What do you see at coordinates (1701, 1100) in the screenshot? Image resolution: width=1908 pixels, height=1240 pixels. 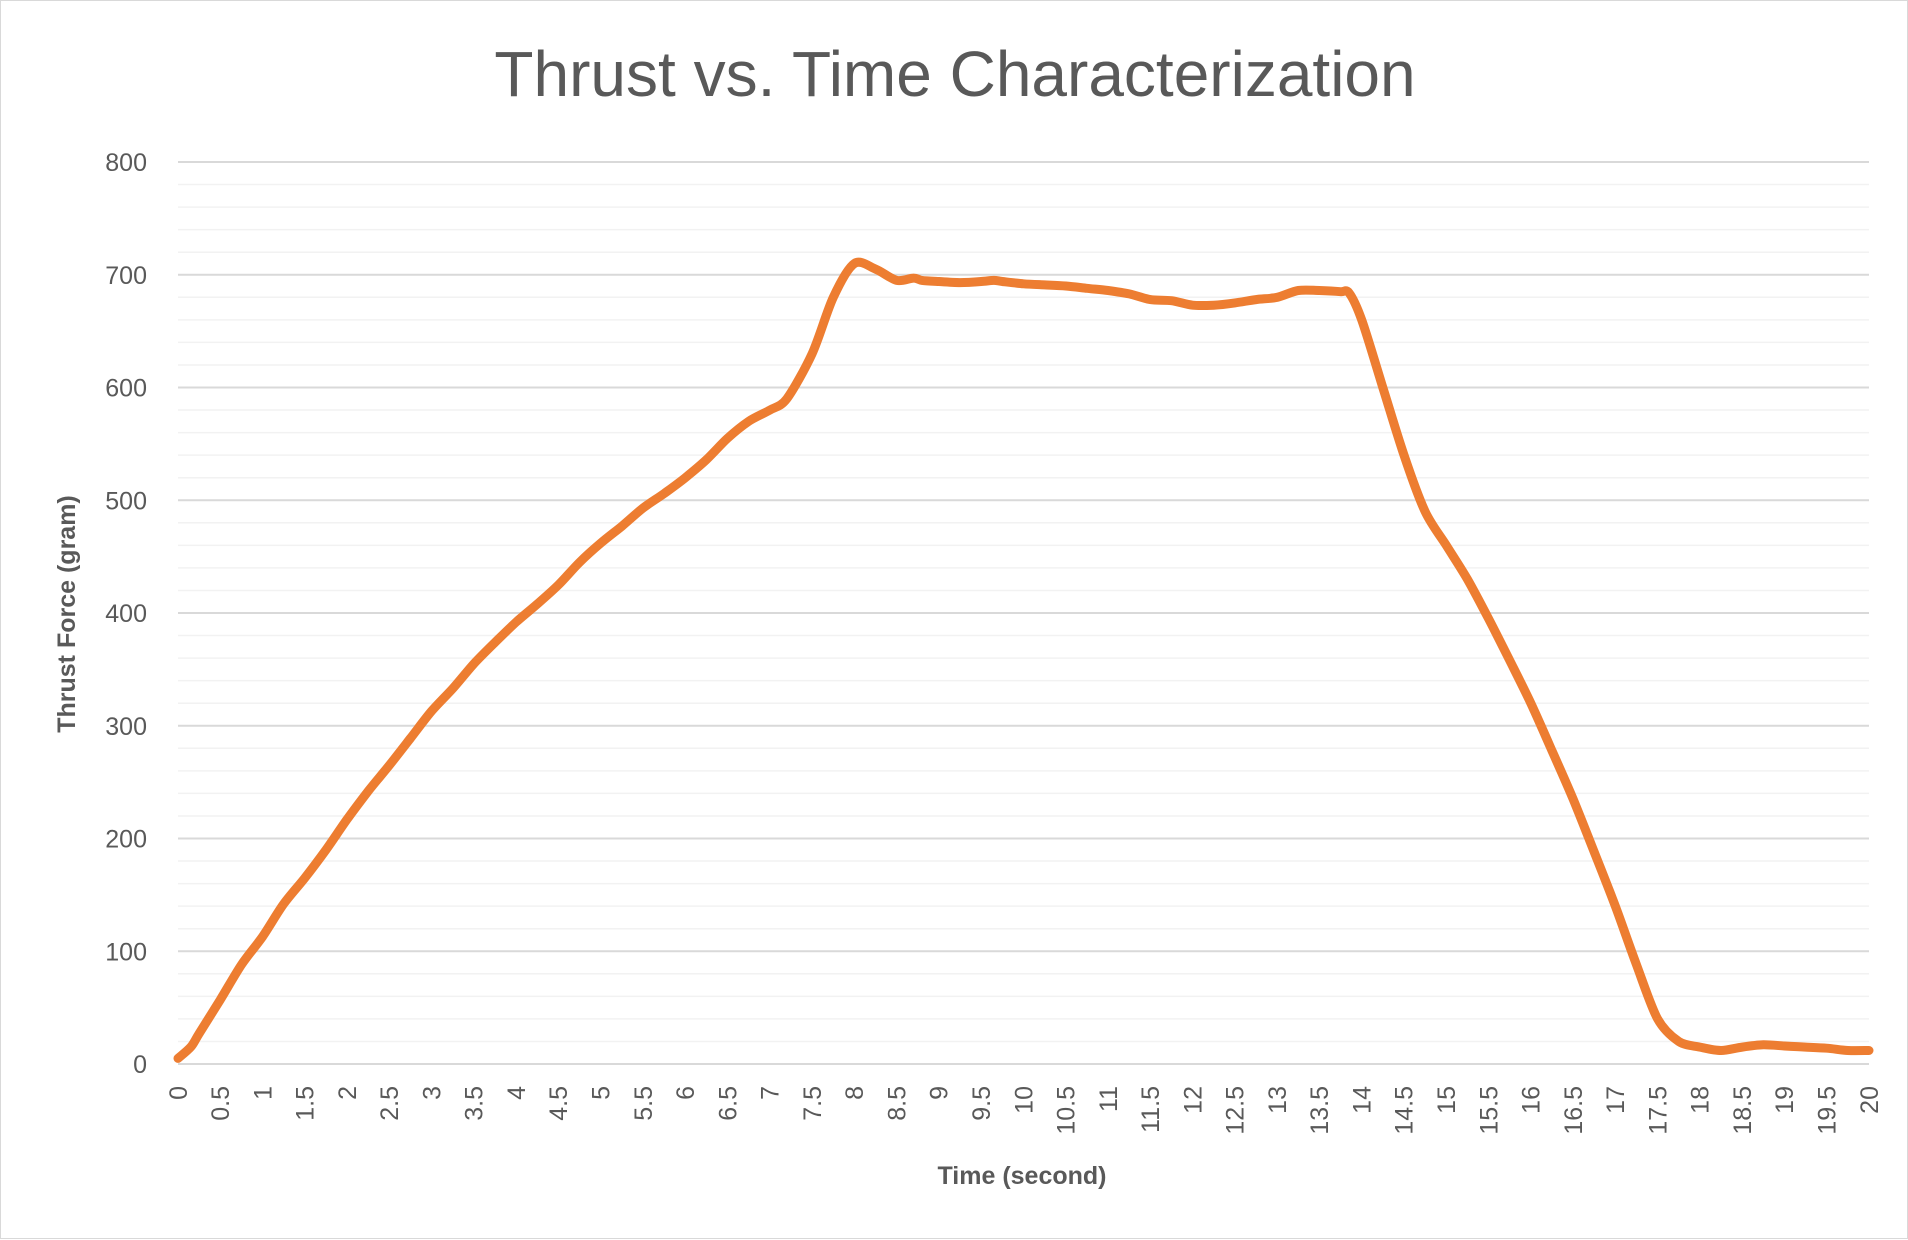 I see `x-tick-label: 18` at bounding box center [1701, 1100].